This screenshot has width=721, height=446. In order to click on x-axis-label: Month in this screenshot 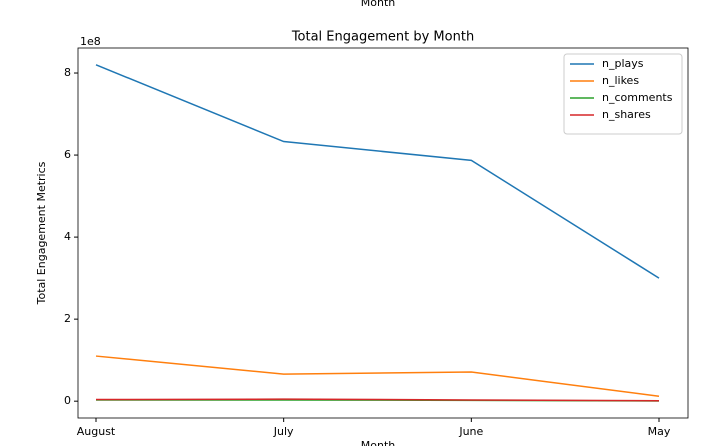, I will do `click(378, 442)`.